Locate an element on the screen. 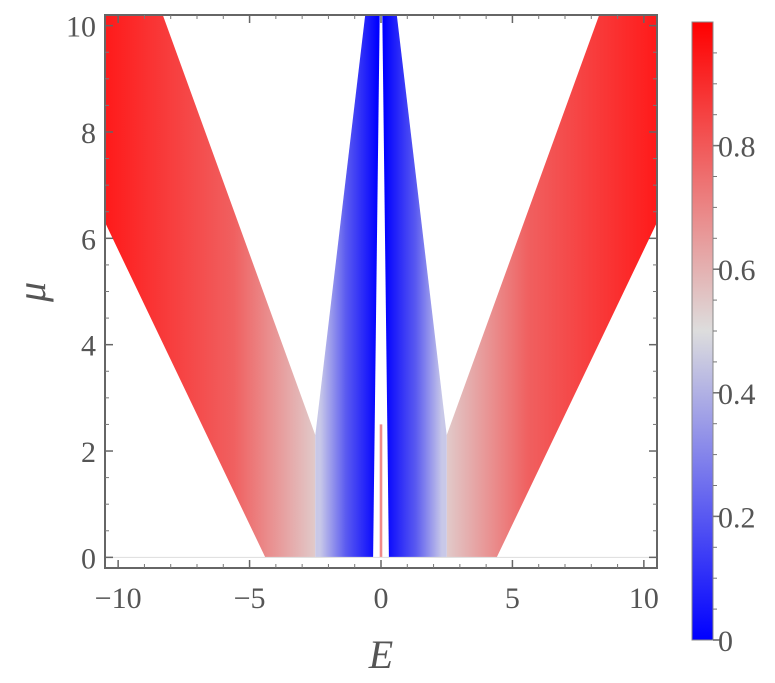 Image resolution: width=775 pixels, height=683 pixels. x-axis-label: E is located at coordinates (380, 654).